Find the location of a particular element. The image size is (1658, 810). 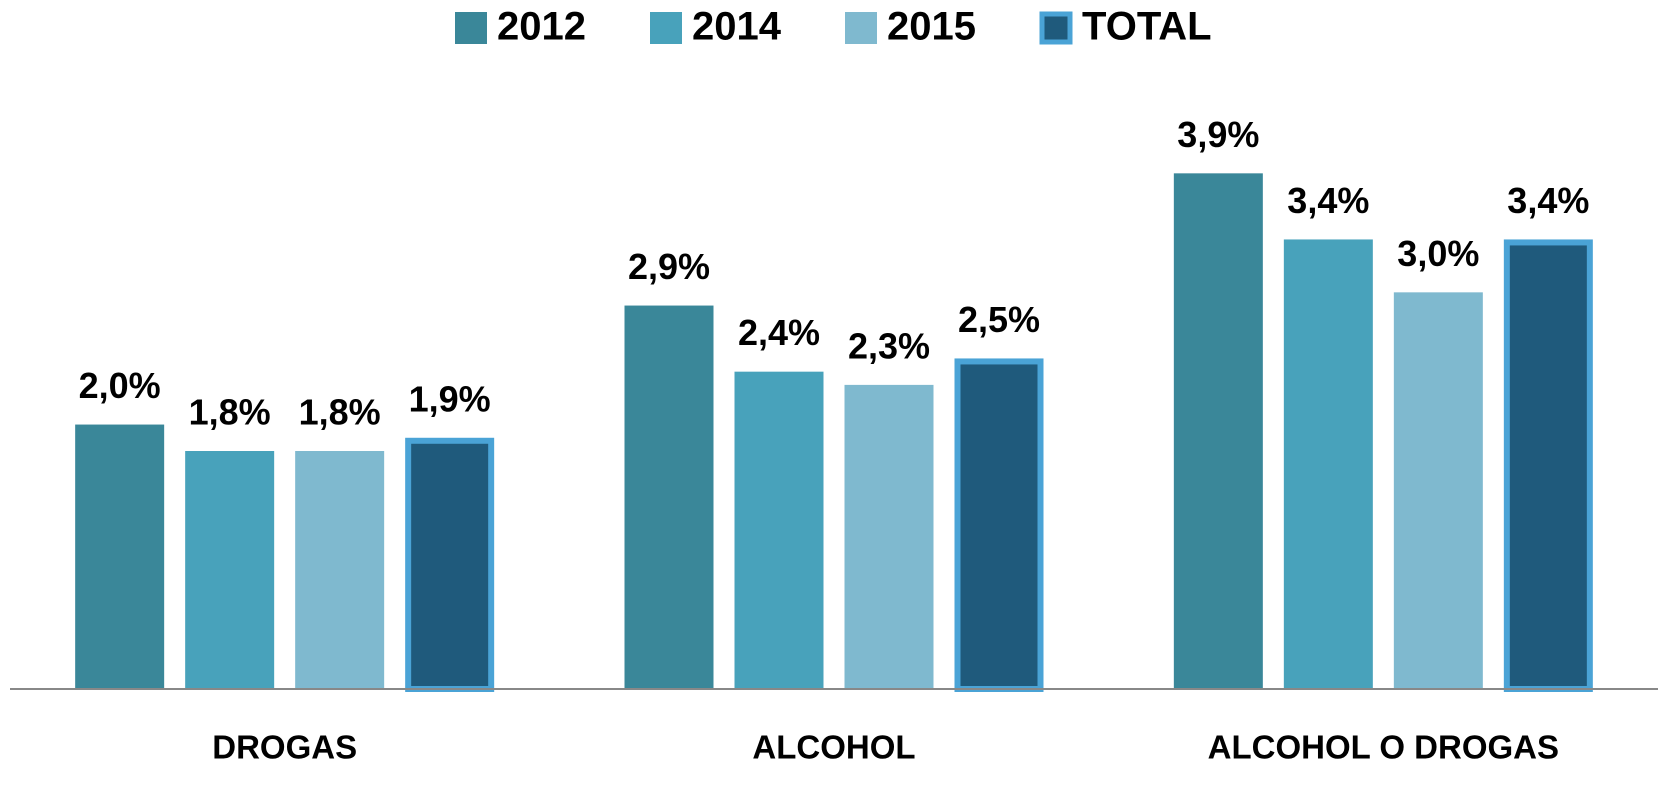

x-tick-label: DROGAS is located at coordinates (284, 747).